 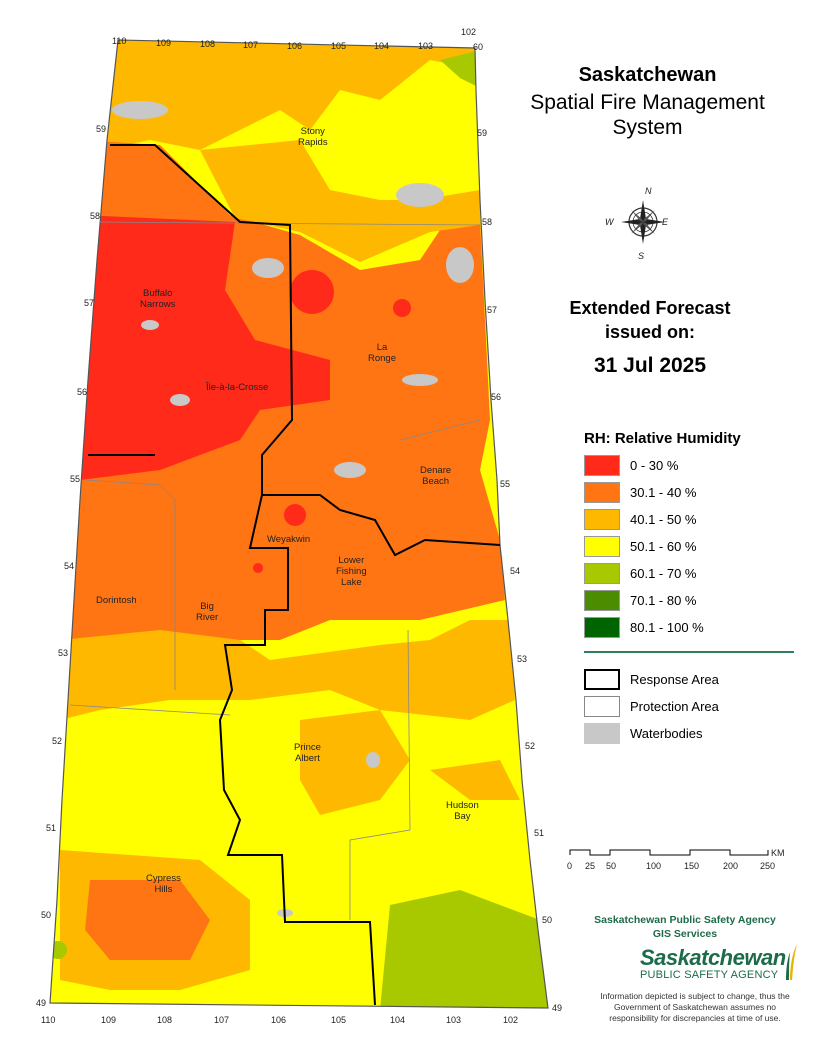 I want to click on latitude-right-label: 50, so click(x=547, y=920).